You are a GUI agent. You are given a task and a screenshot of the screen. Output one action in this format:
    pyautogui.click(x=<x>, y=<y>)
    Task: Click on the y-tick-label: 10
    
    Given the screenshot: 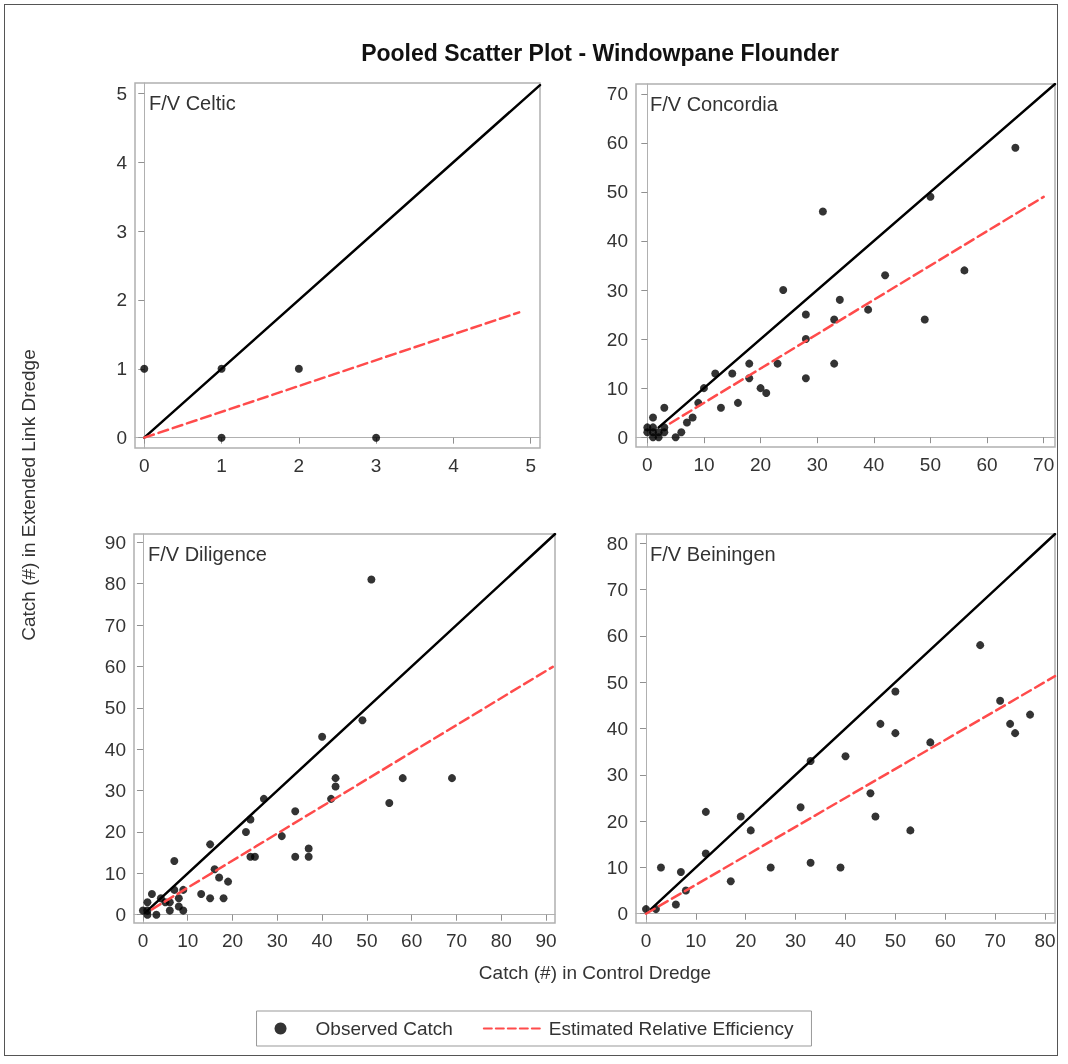 What is the action you would take?
    pyautogui.click(x=617, y=388)
    